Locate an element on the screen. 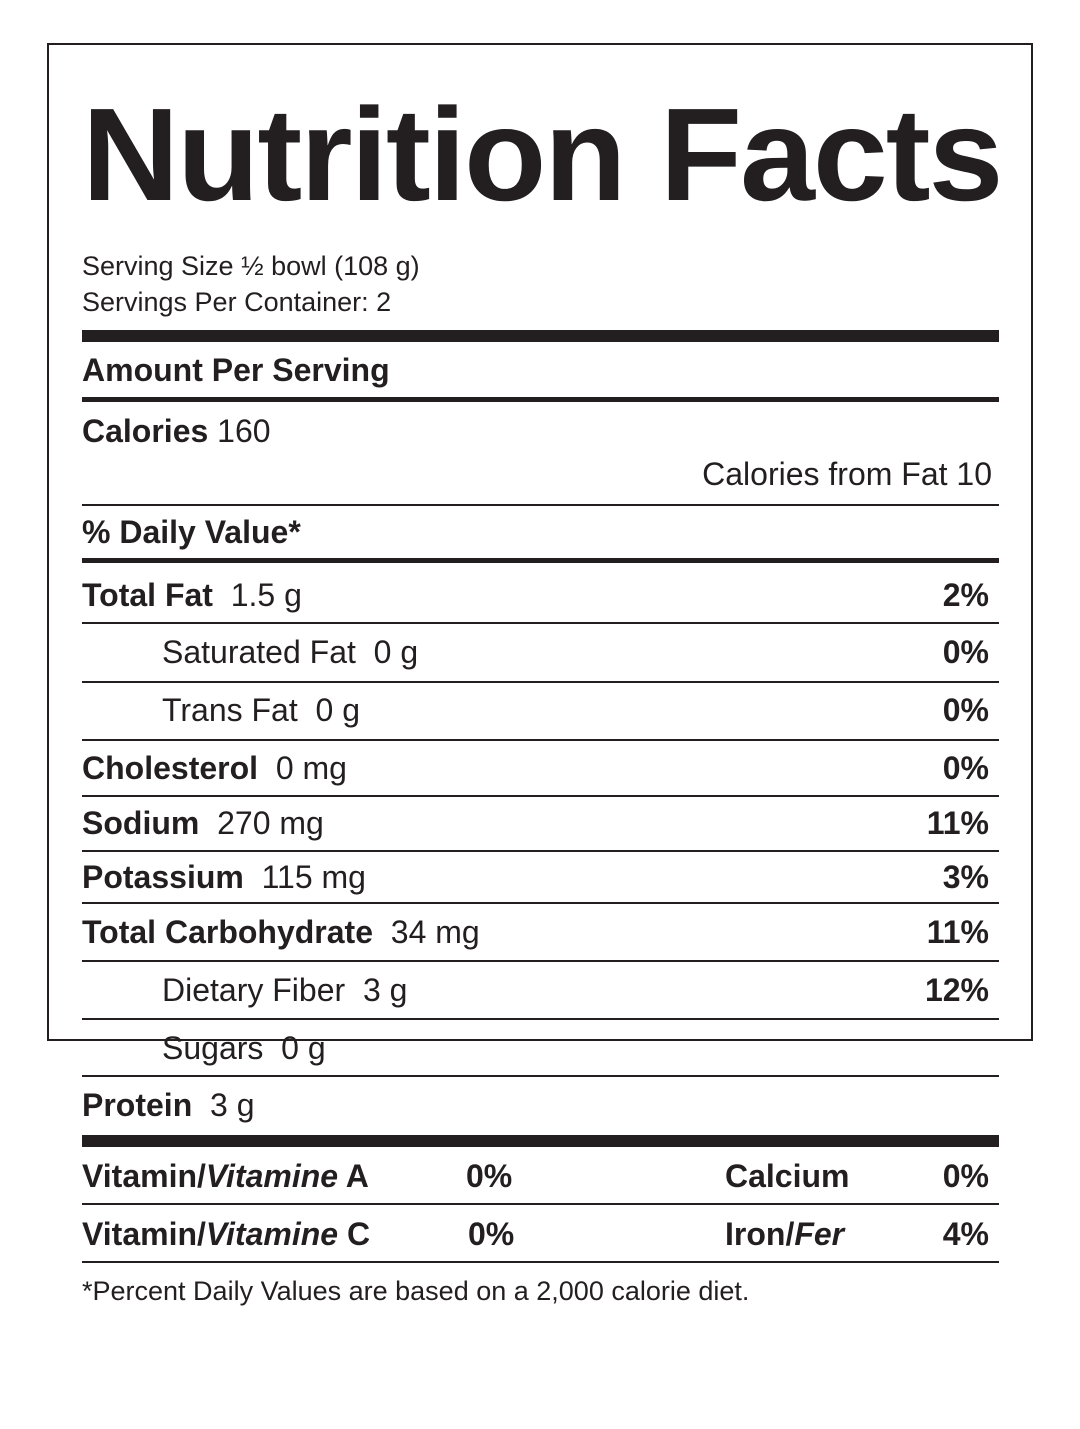 This screenshot has height=1429, width=1080. nutrient-row-protein: Protein 3 g is located at coordinates (540, 1105).